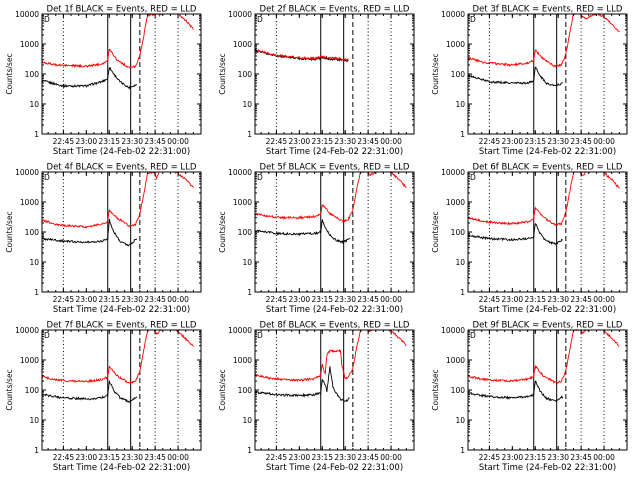 The width and height of the screenshot is (640, 485). I want to click on panel-title: Det 4f BLACK = Events, RED = LLD, so click(122, 168).